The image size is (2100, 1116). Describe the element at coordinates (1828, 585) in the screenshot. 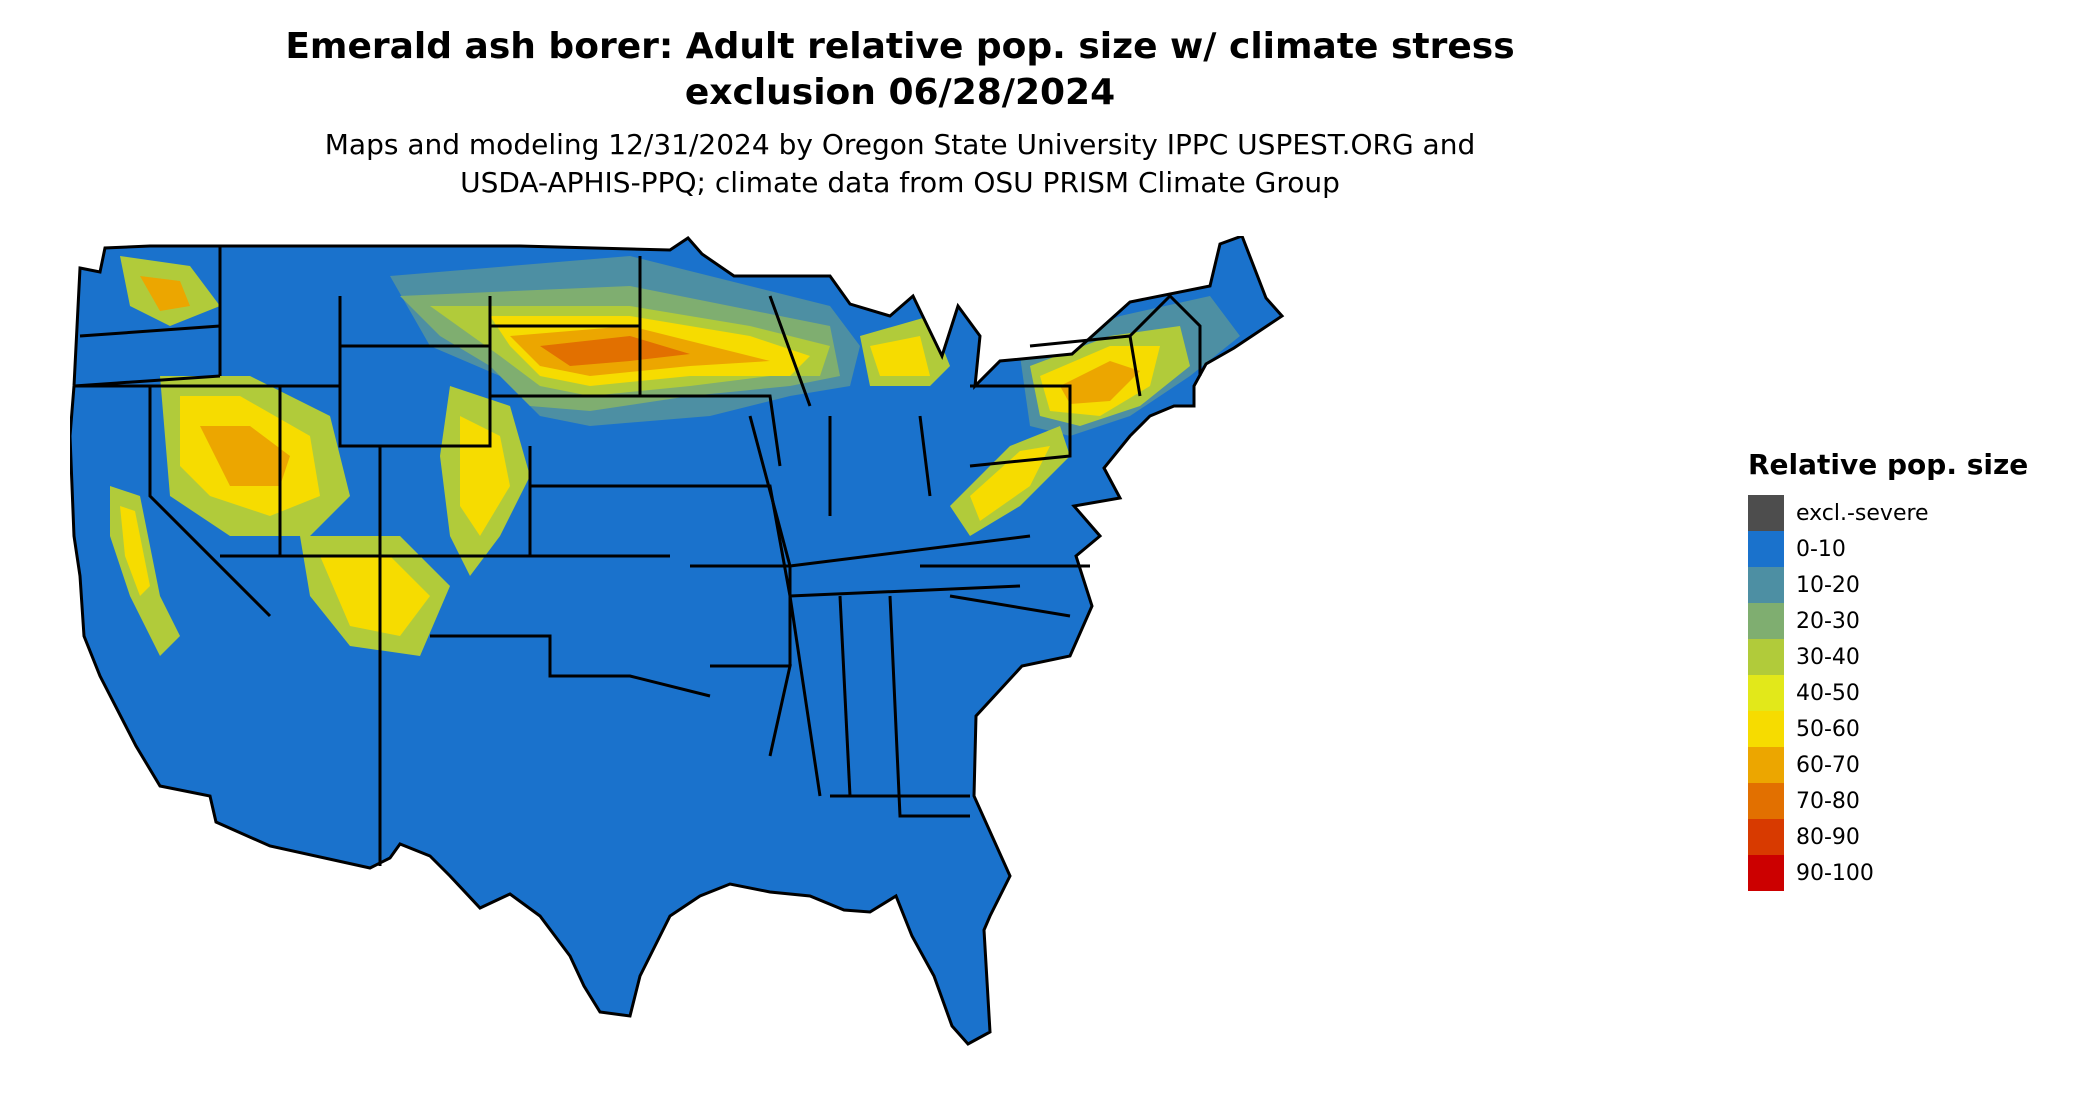

I see `legend-label: 10-20` at that location.